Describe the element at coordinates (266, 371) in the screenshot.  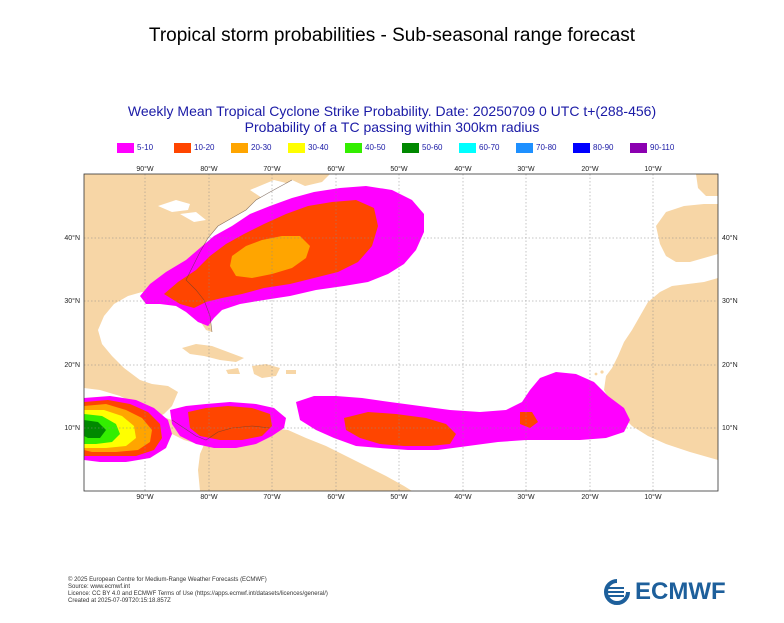
I see `hispaniola-land` at that location.